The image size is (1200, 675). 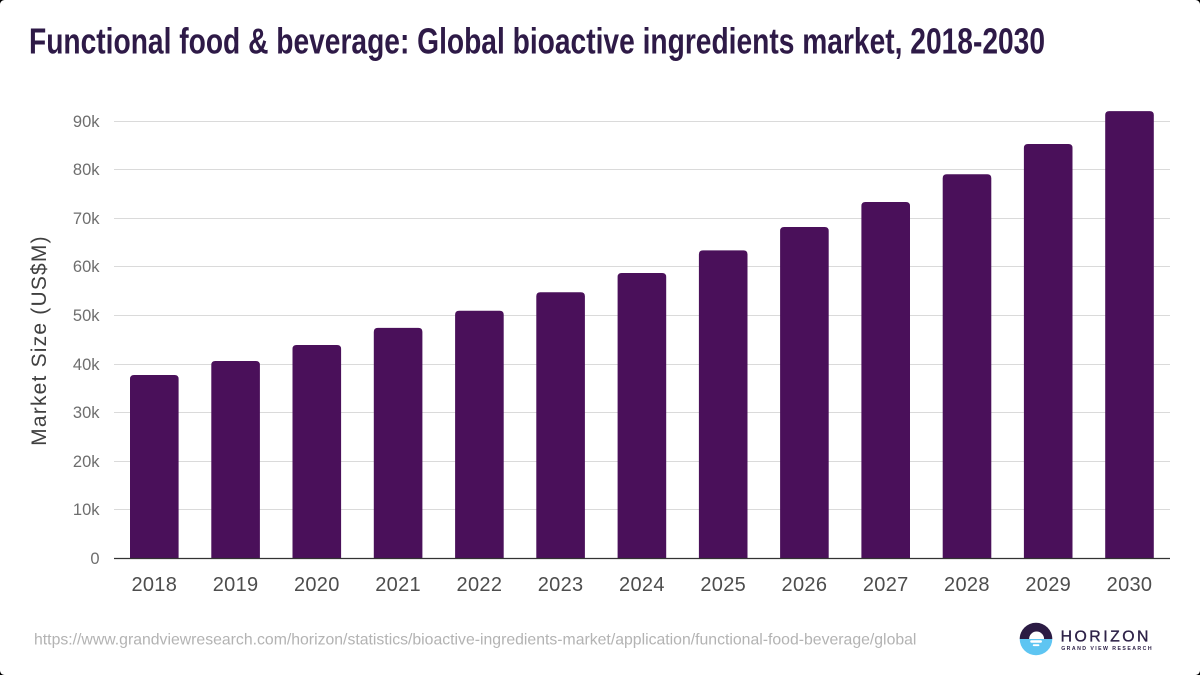 What do you see at coordinates (86, 122) in the screenshot?
I see `svg-text: 90k` at bounding box center [86, 122].